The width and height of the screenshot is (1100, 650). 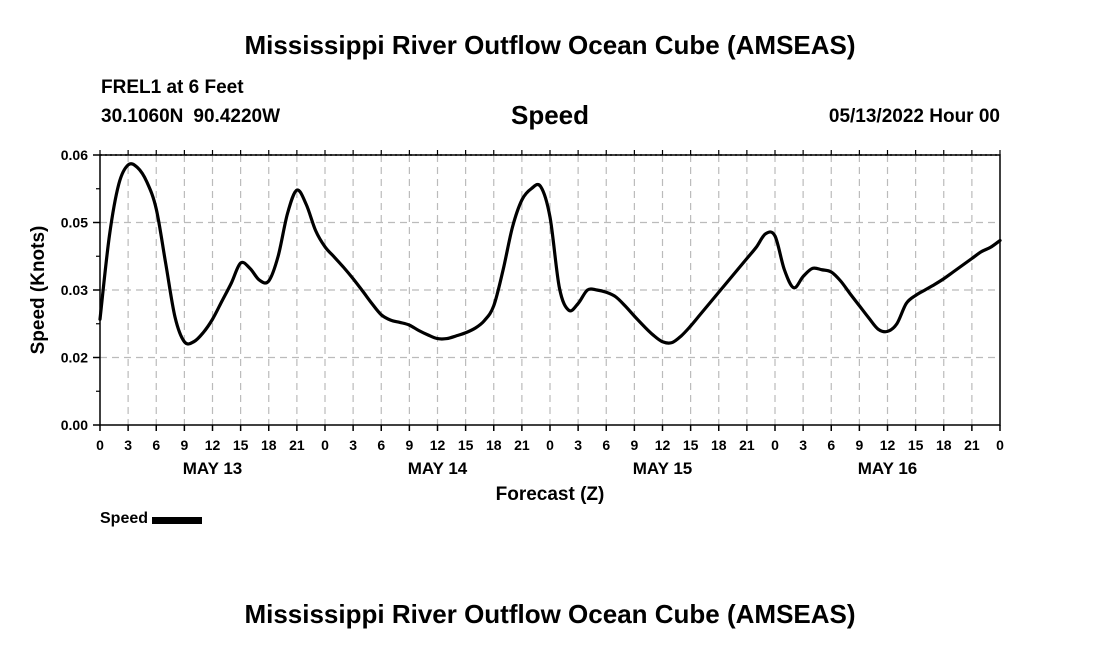 I want to click on y-tick-label: 0.03, so click(x=74, y=290).